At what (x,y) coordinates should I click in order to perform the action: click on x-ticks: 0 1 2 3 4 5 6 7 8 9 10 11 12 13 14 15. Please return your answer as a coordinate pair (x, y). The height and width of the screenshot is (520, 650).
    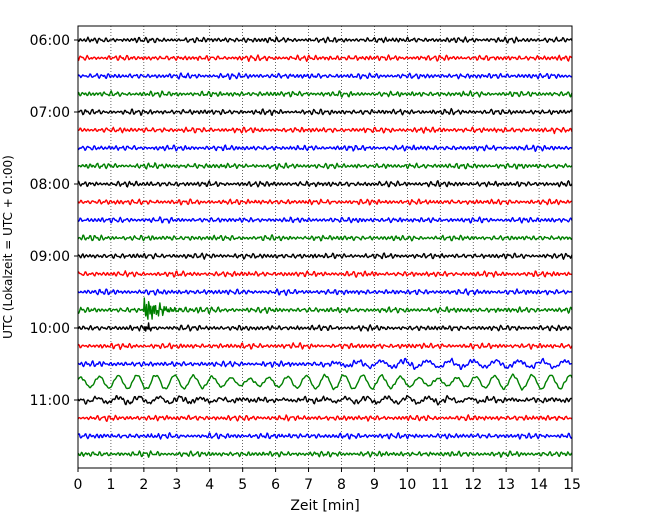
    Looking at the image, I should click on (327, 480).